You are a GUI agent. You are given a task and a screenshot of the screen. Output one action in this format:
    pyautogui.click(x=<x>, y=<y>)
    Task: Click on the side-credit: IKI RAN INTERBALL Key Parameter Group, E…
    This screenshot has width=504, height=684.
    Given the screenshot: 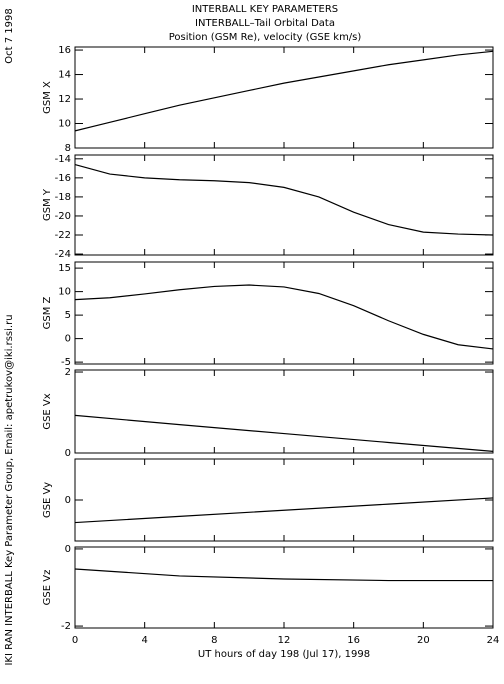 What is the action you would take?
    pyautogui.click(x=9, y=489)
    